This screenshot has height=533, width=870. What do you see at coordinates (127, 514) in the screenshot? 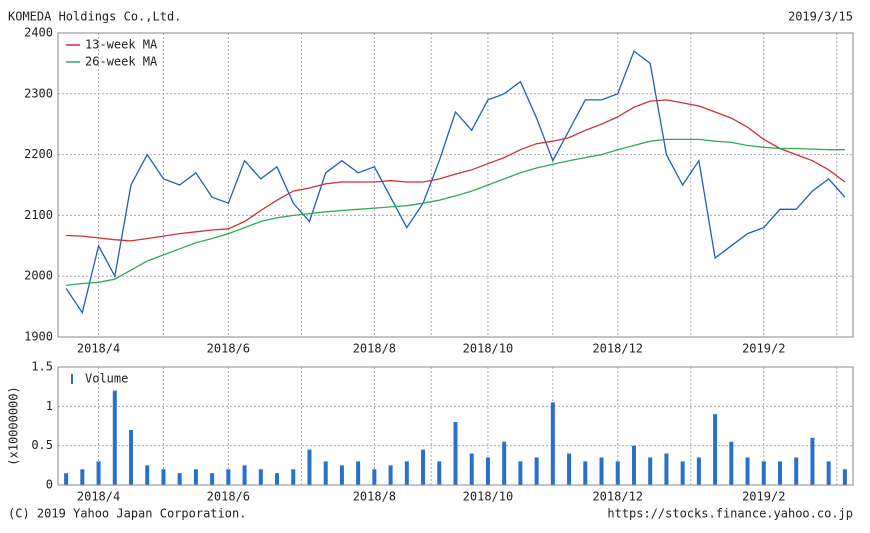
I see `copyright: (C) 2019 Yahoo Japan Corporation.` at bounding box center [127, 514].